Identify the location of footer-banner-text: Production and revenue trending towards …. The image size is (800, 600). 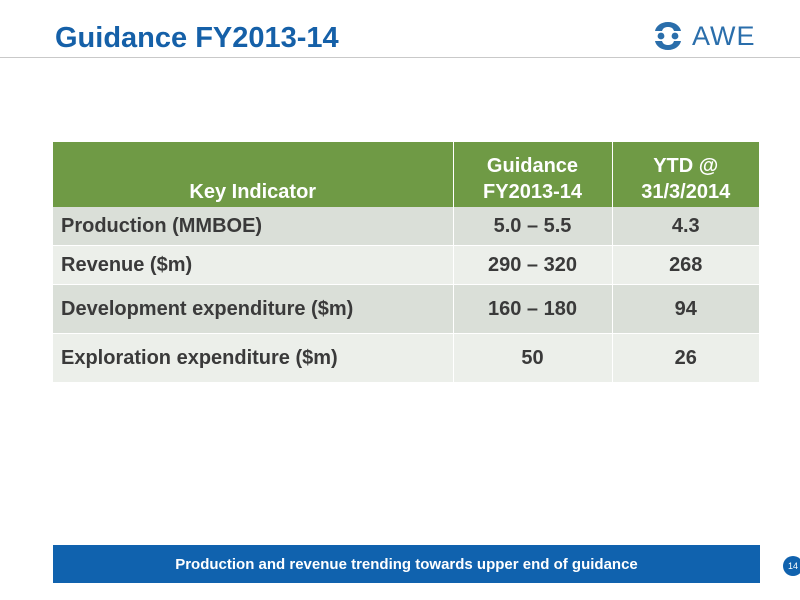
(406, 564).